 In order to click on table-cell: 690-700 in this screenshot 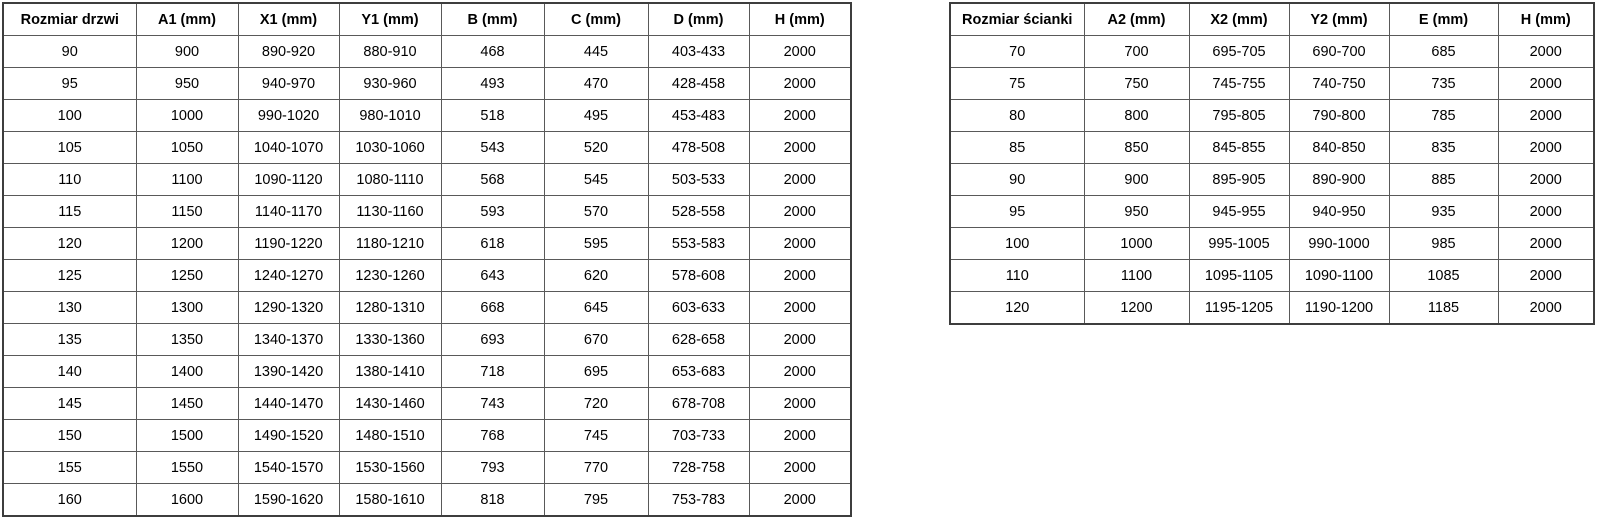, I will do `click(1339, 51)`.